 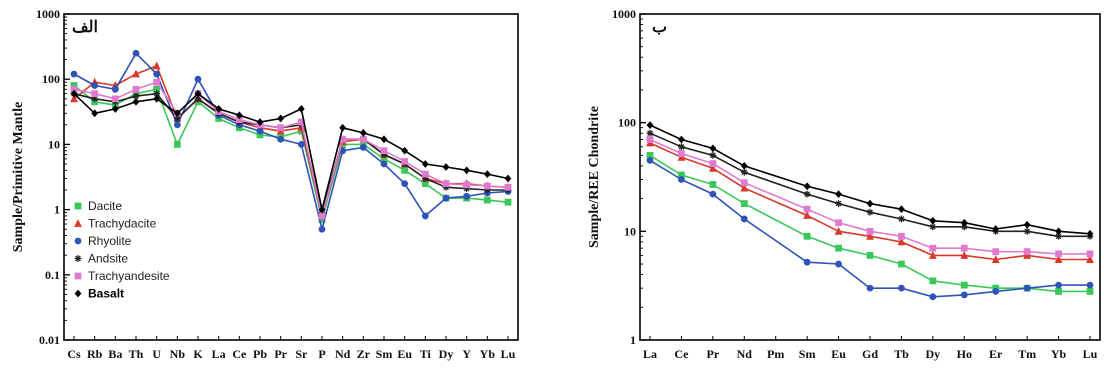 What do you see at coordinates (425, 164) in the screenshot?
I see `chart-a-point-basalt-ti` at bounding box center [425, 164].